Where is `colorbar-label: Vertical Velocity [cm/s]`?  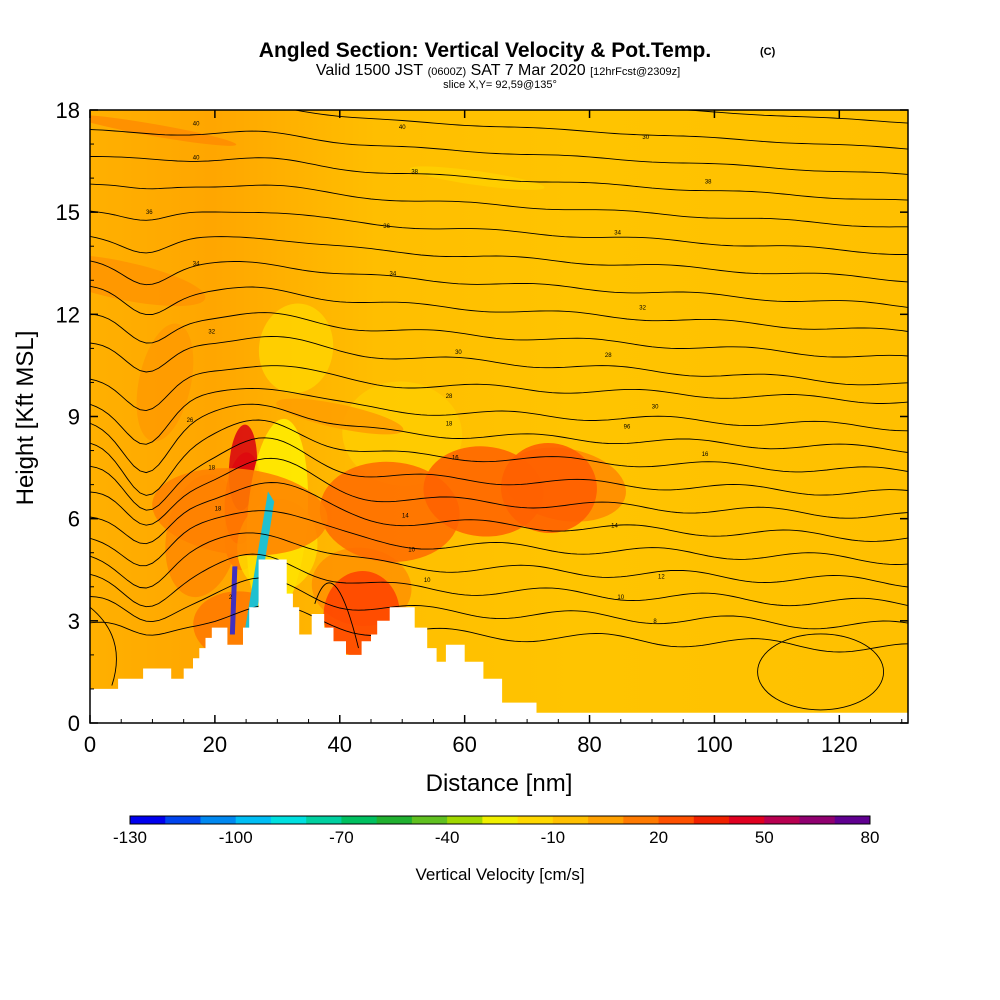
colorbar-label: Vertical Velocity [cm/s] is located at coordinates (499, 874).